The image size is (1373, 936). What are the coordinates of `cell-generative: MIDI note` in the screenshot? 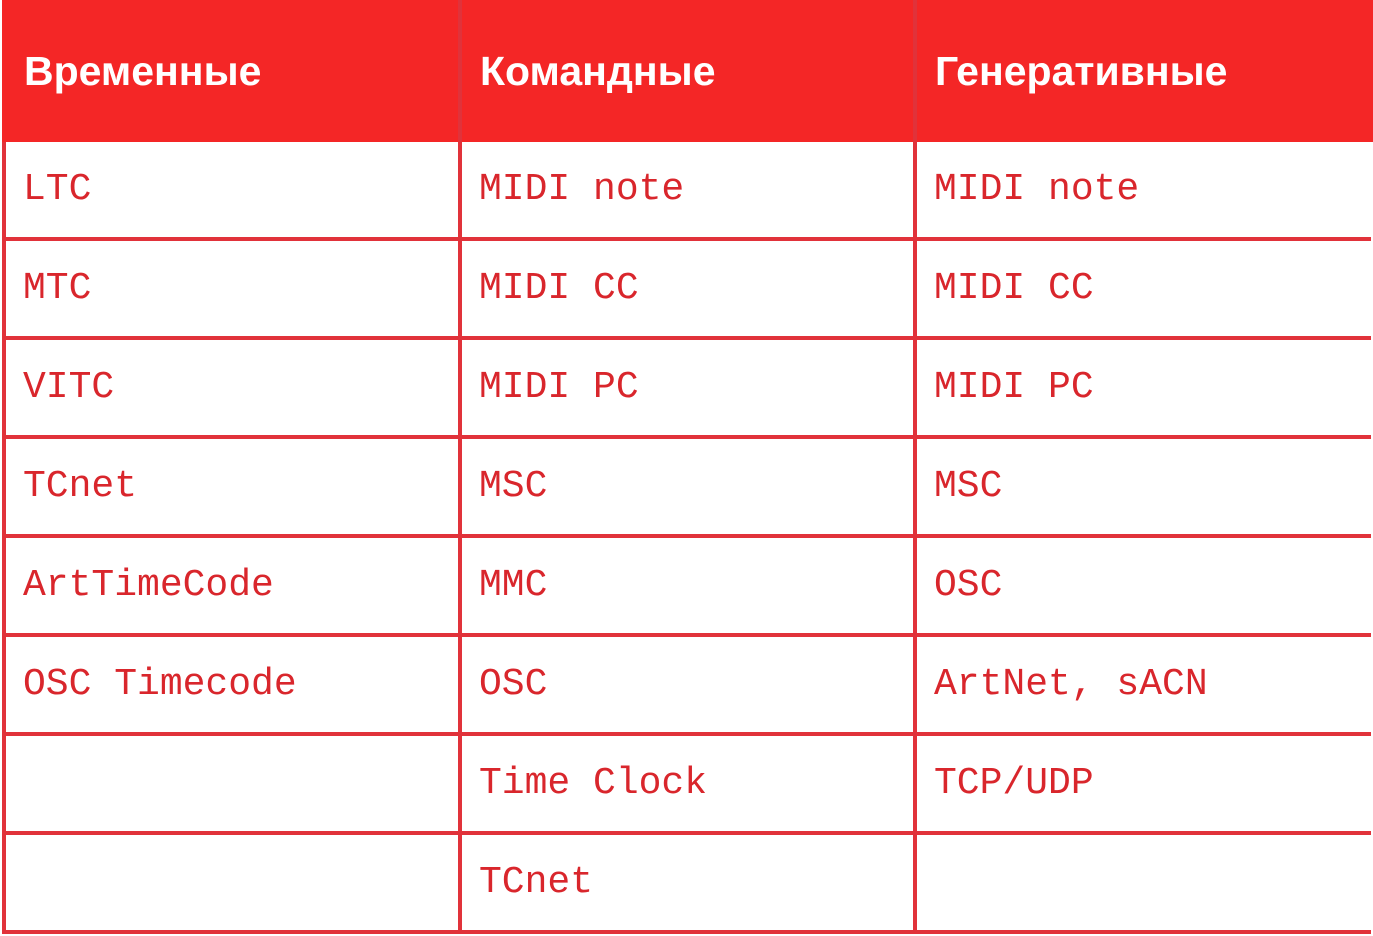 It's located at (1144, 189).